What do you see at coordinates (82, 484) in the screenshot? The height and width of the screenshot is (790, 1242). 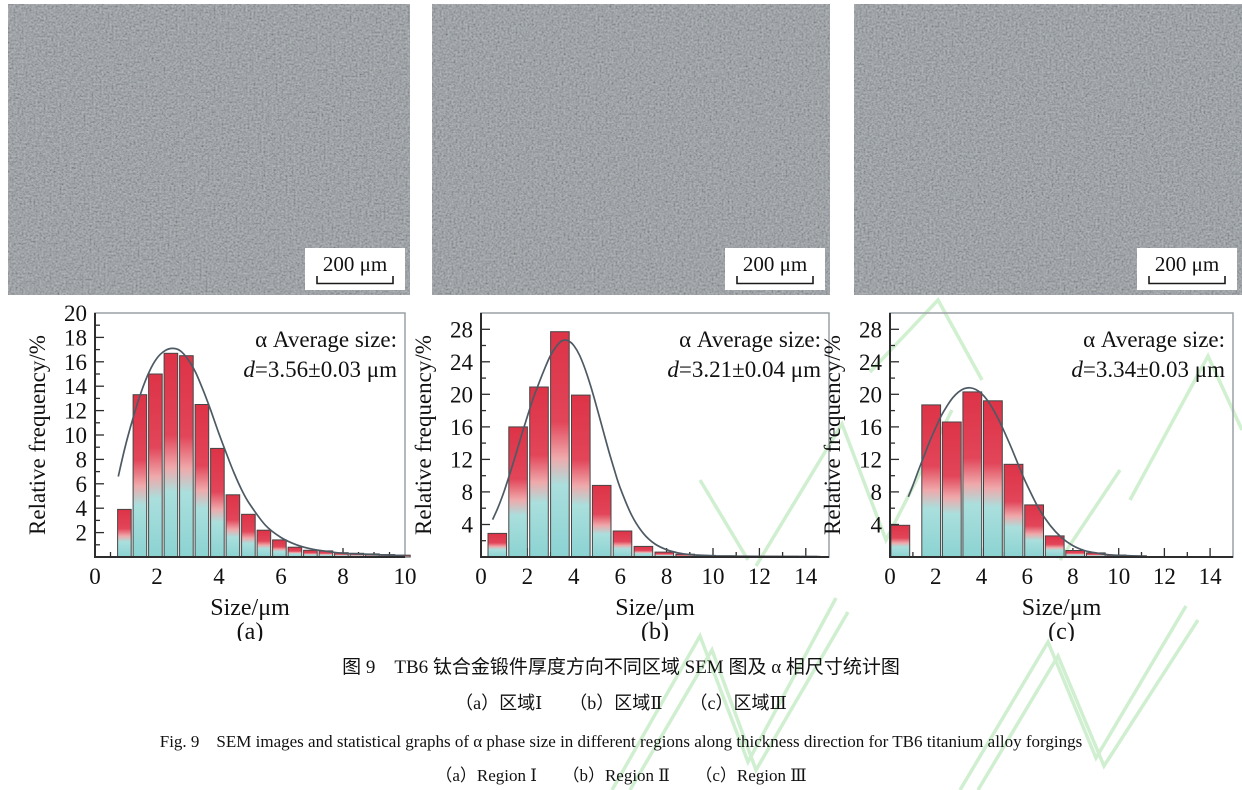 I see `y-tick-label: 6` at bounding box center [82, 484].